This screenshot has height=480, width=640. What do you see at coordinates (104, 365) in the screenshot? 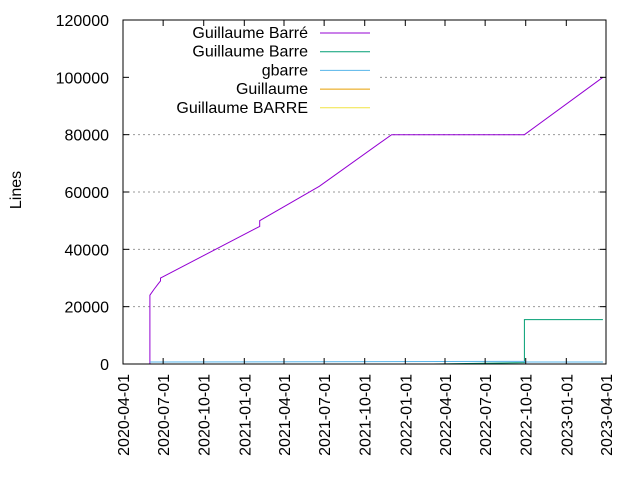
I see `y-tick-label: 0` at bounding box center [104, 365].